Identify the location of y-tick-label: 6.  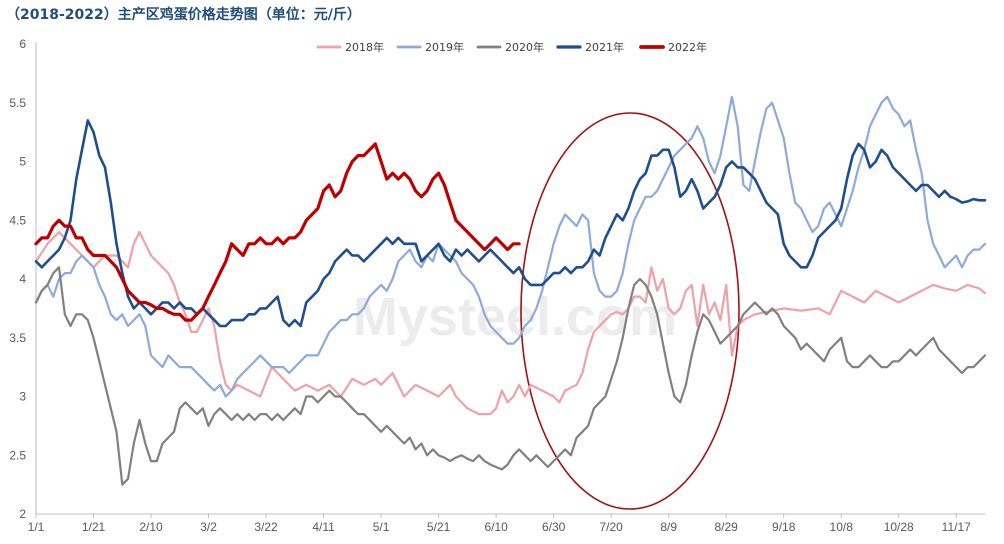
(22, 44).